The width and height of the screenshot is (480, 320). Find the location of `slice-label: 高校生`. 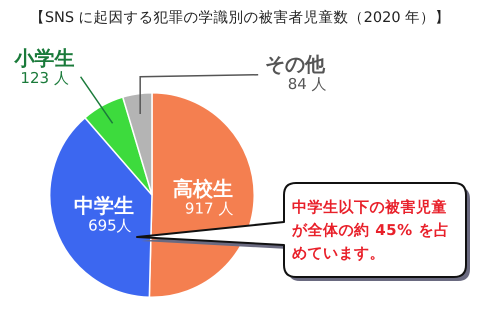

slice-label: 高校生 is located at coordinates (203, 188).